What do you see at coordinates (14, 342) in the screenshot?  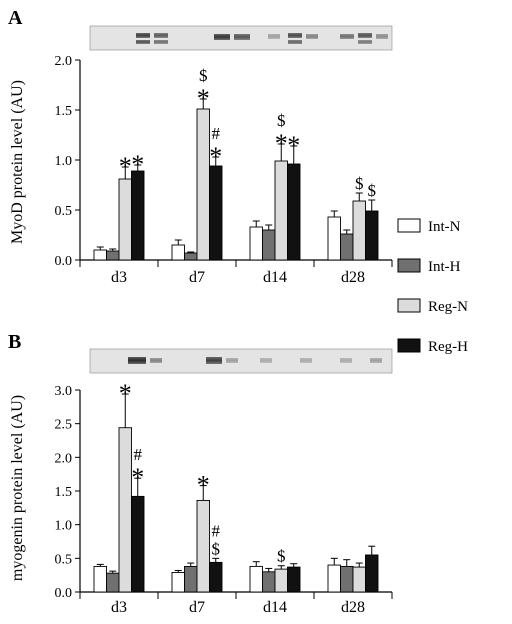 I see `panel-b-label: B` at bounding box center [14, 342].